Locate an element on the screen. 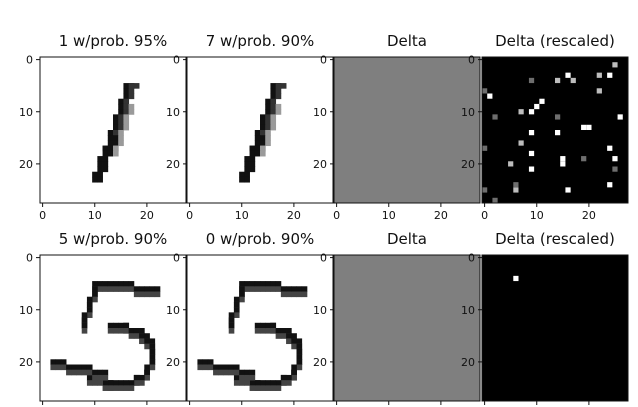  panel-2-3: Delta 0 0 10 10 20 20 is located at coordinates (397, 317).